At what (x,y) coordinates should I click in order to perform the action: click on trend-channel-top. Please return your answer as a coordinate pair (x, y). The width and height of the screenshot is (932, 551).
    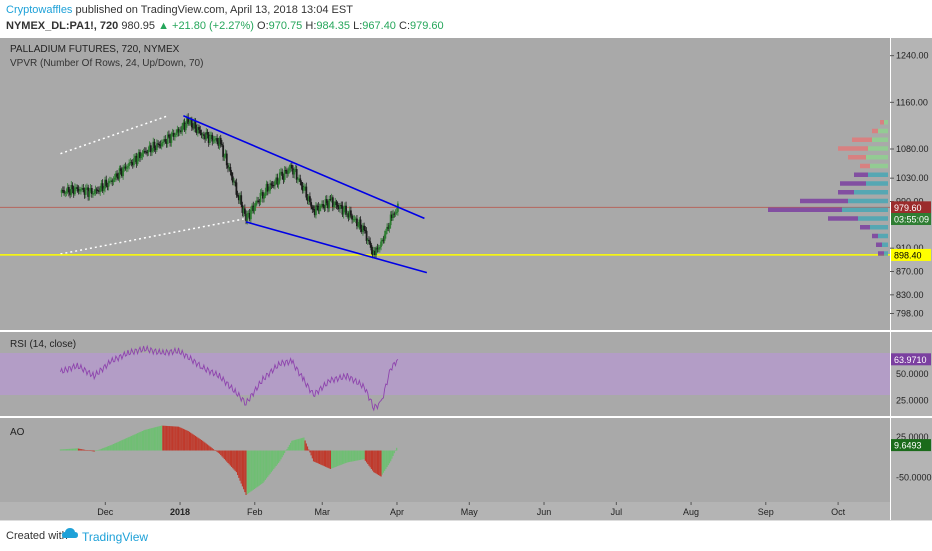
    Looking at the image, I should click on (304, 167).